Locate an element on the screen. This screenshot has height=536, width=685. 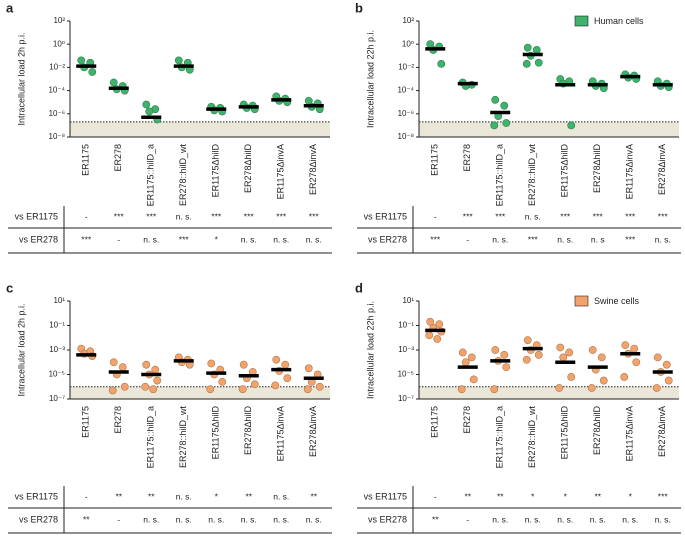
y-tick-label: 10⁻⁶ is located at coordinates (57, 113).